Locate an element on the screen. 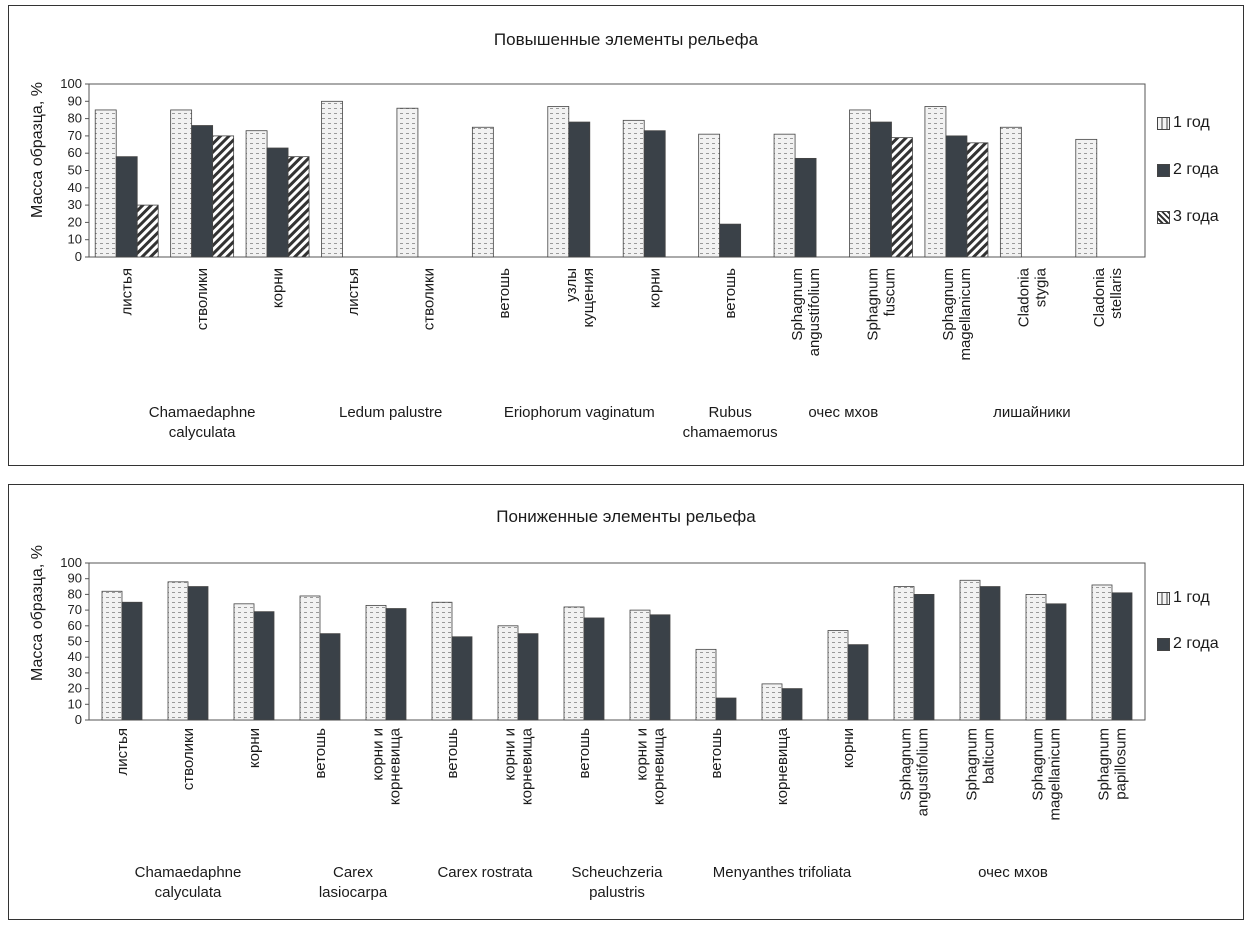 The image size is (1250, 925). y-tick-label: 90 is located at coordinates (75, 578).